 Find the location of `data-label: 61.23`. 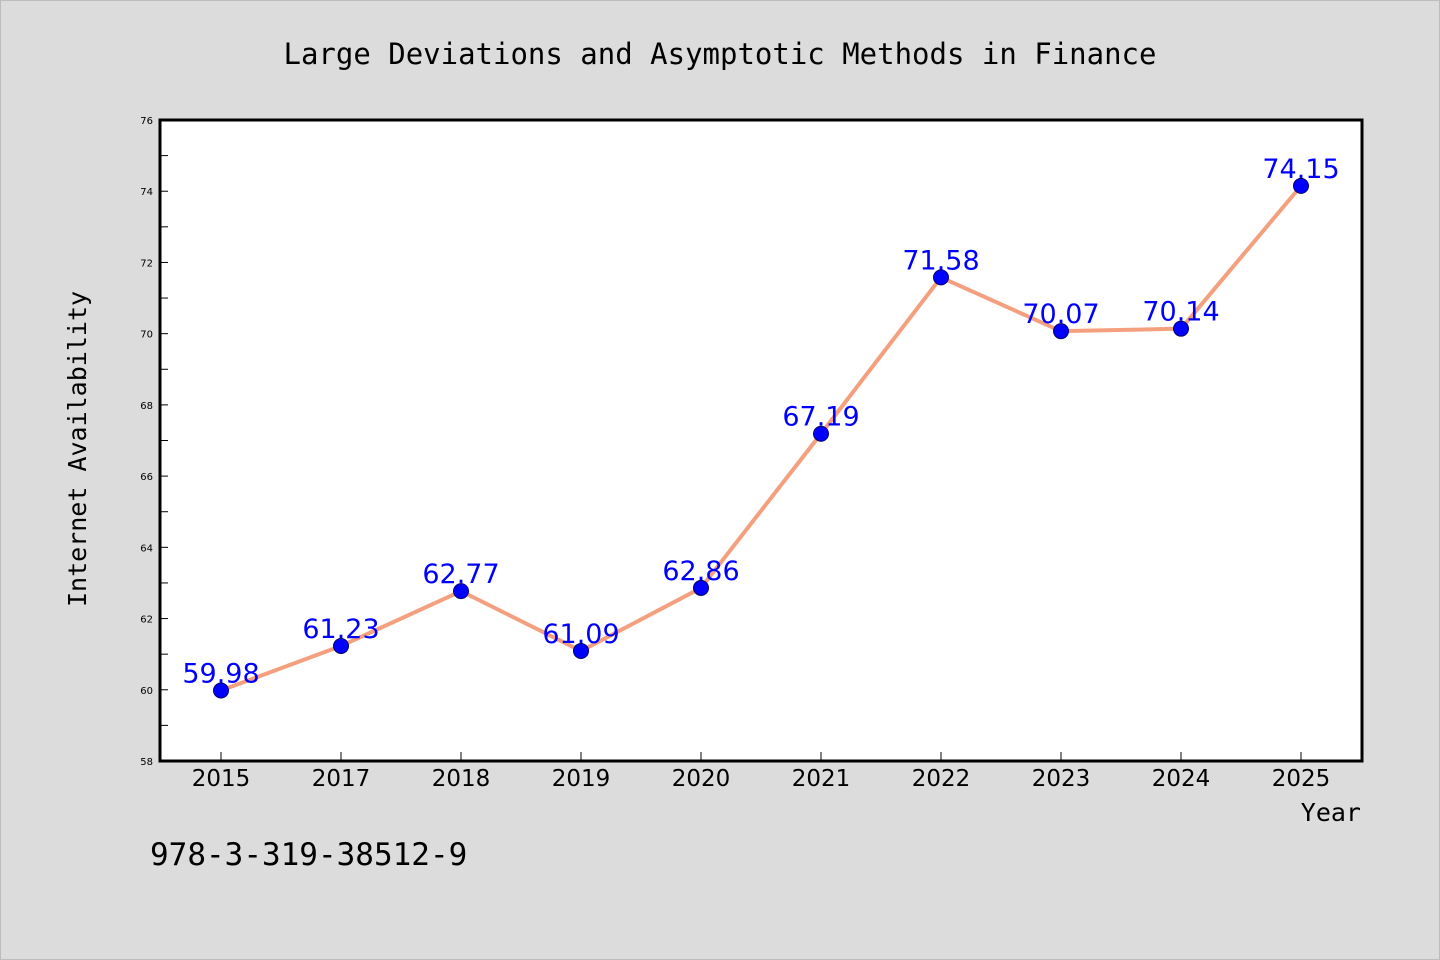

data-label: 61.23 is located at coordinates (340, 629).